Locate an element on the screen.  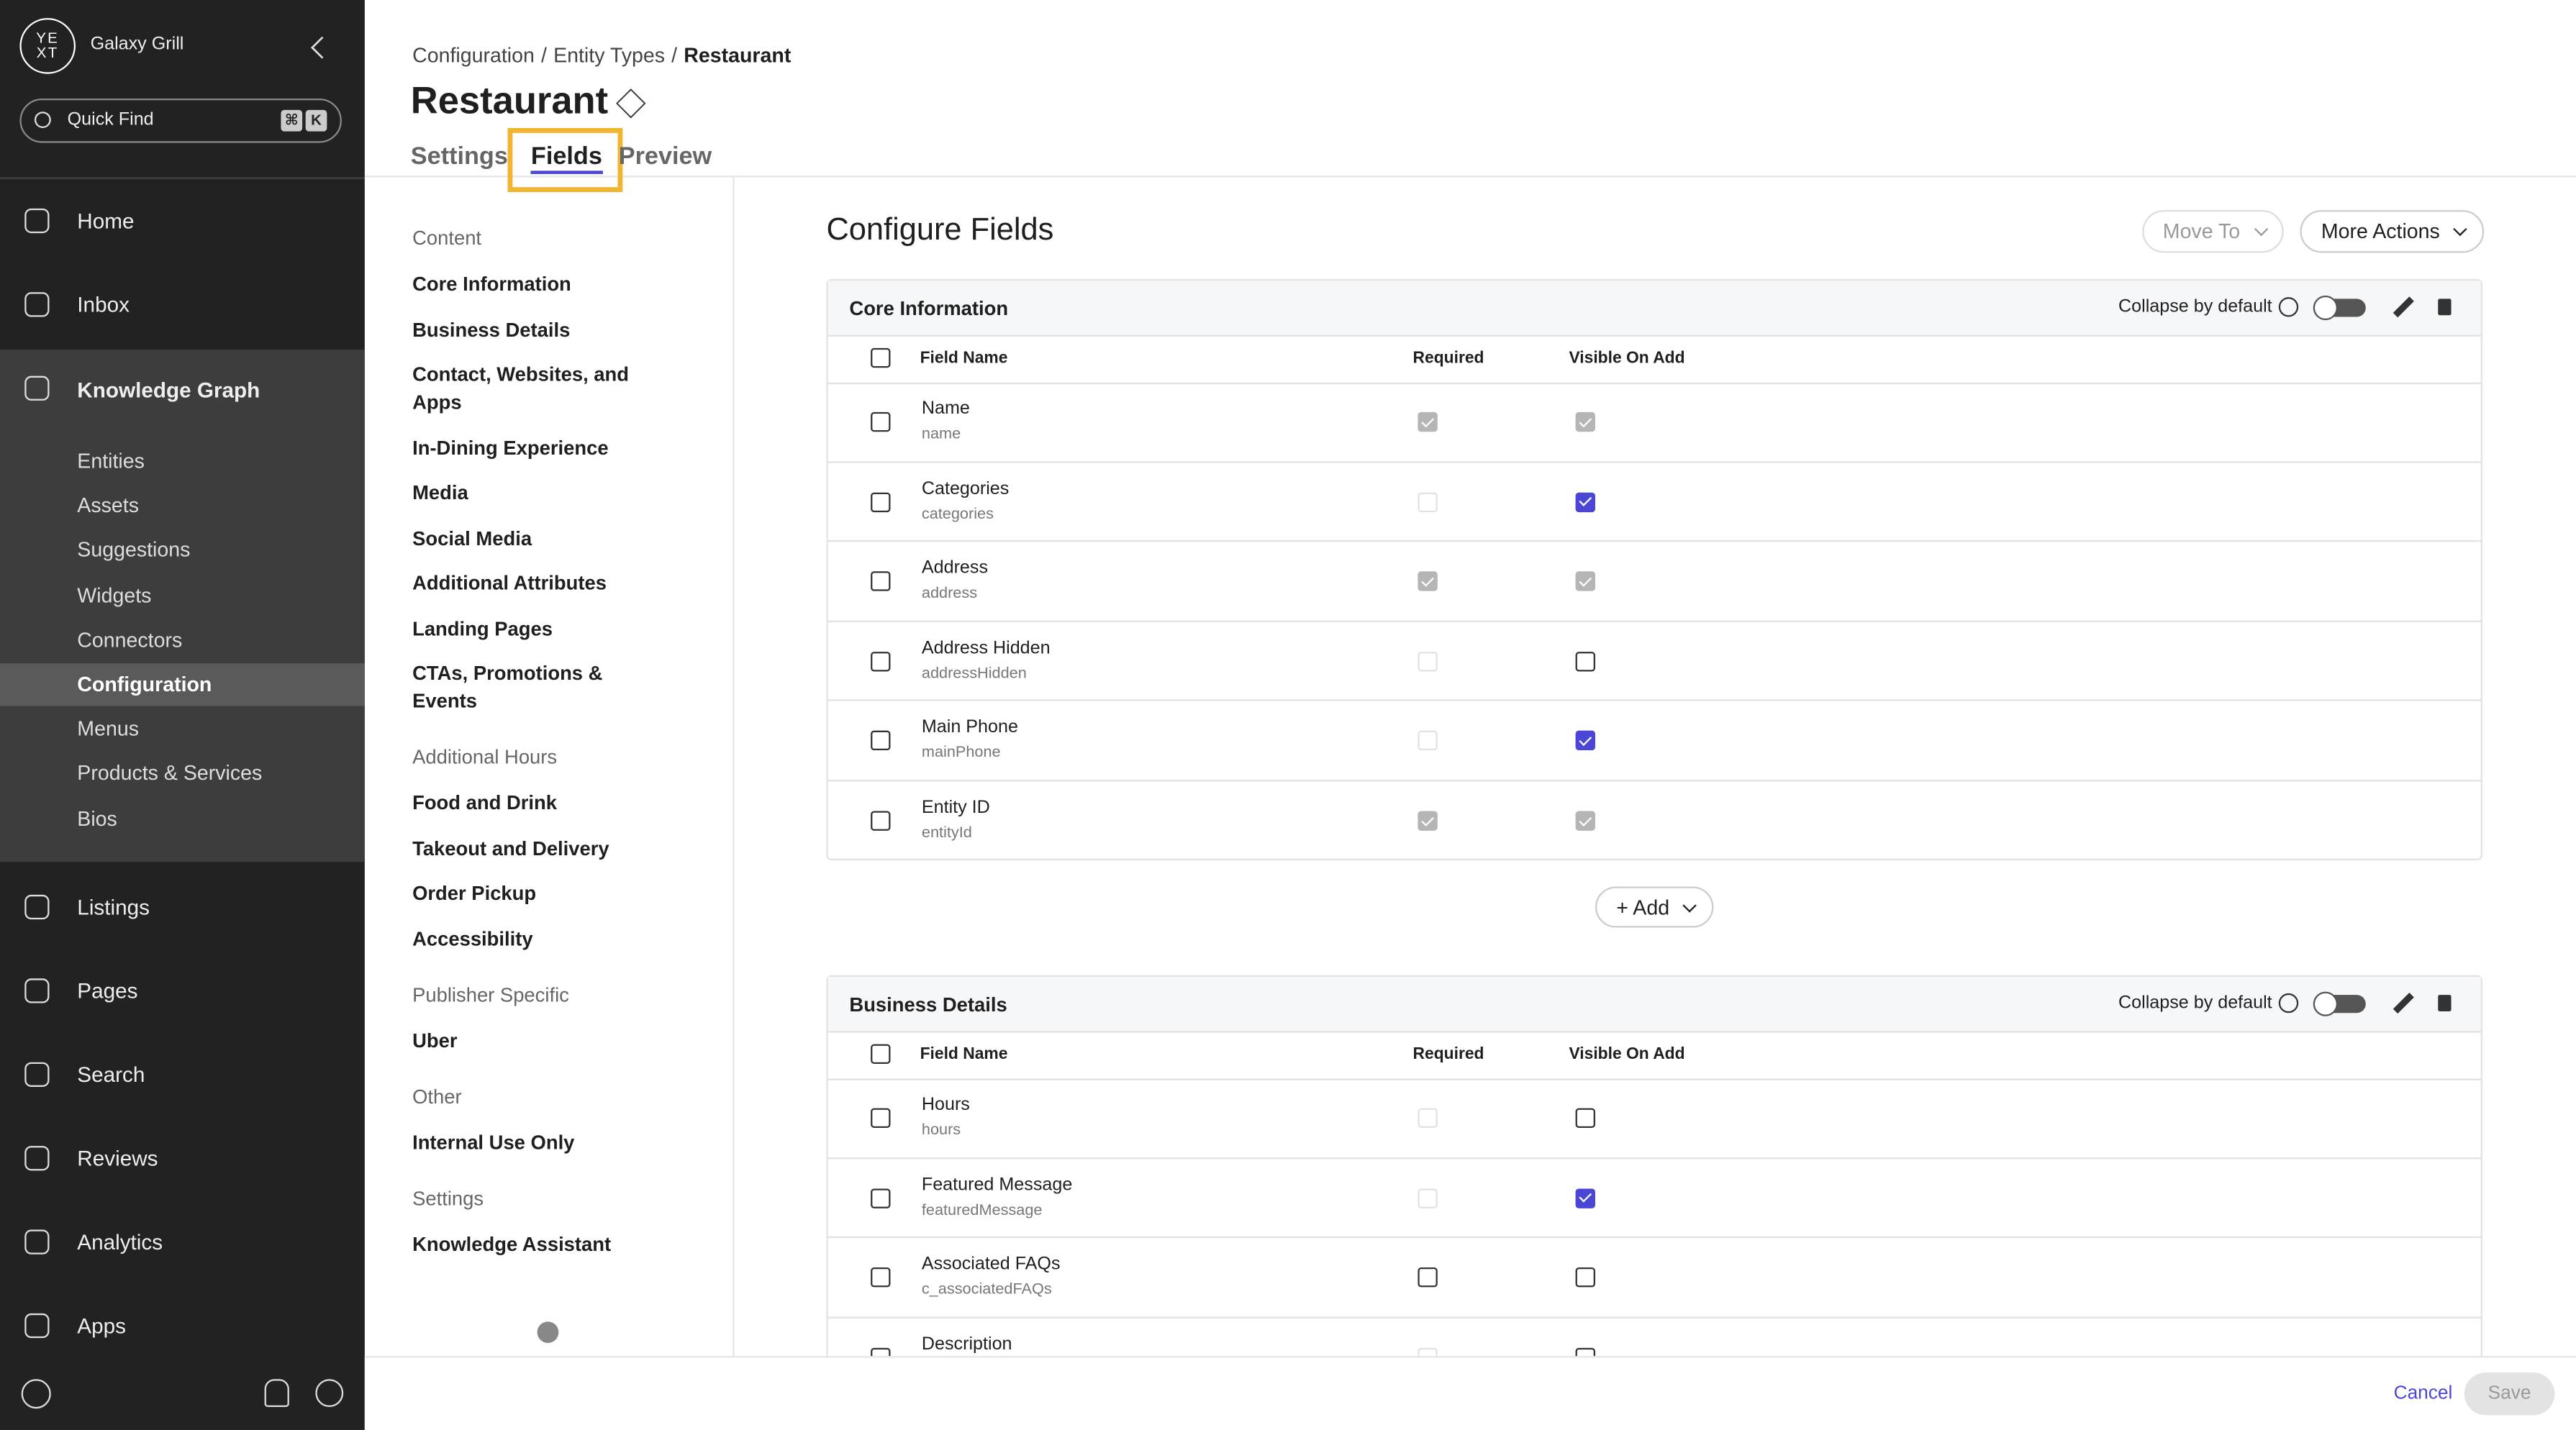
field-name: Name is located at coordinates (945, 409).